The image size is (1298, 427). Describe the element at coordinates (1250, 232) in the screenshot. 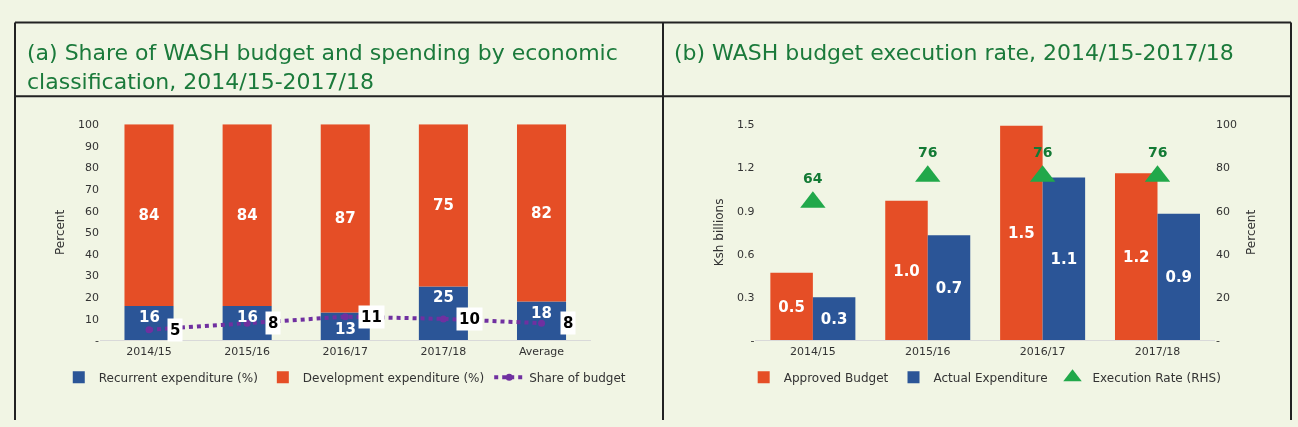

I see `y2-axis-title: Percent` at that location.